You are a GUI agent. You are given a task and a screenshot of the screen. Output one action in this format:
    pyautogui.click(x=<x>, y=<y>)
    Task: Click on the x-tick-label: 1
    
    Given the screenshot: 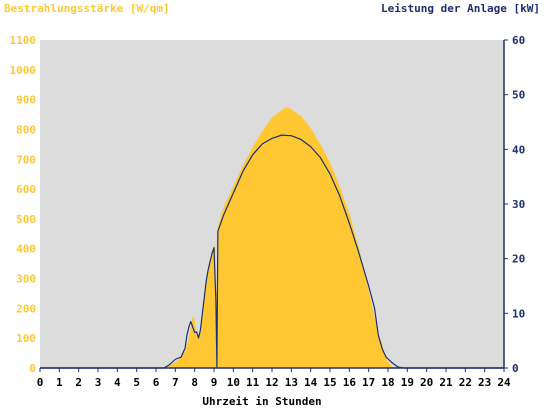 What is the action you would take?
    pyautogui.click(x=59, y=382)
    